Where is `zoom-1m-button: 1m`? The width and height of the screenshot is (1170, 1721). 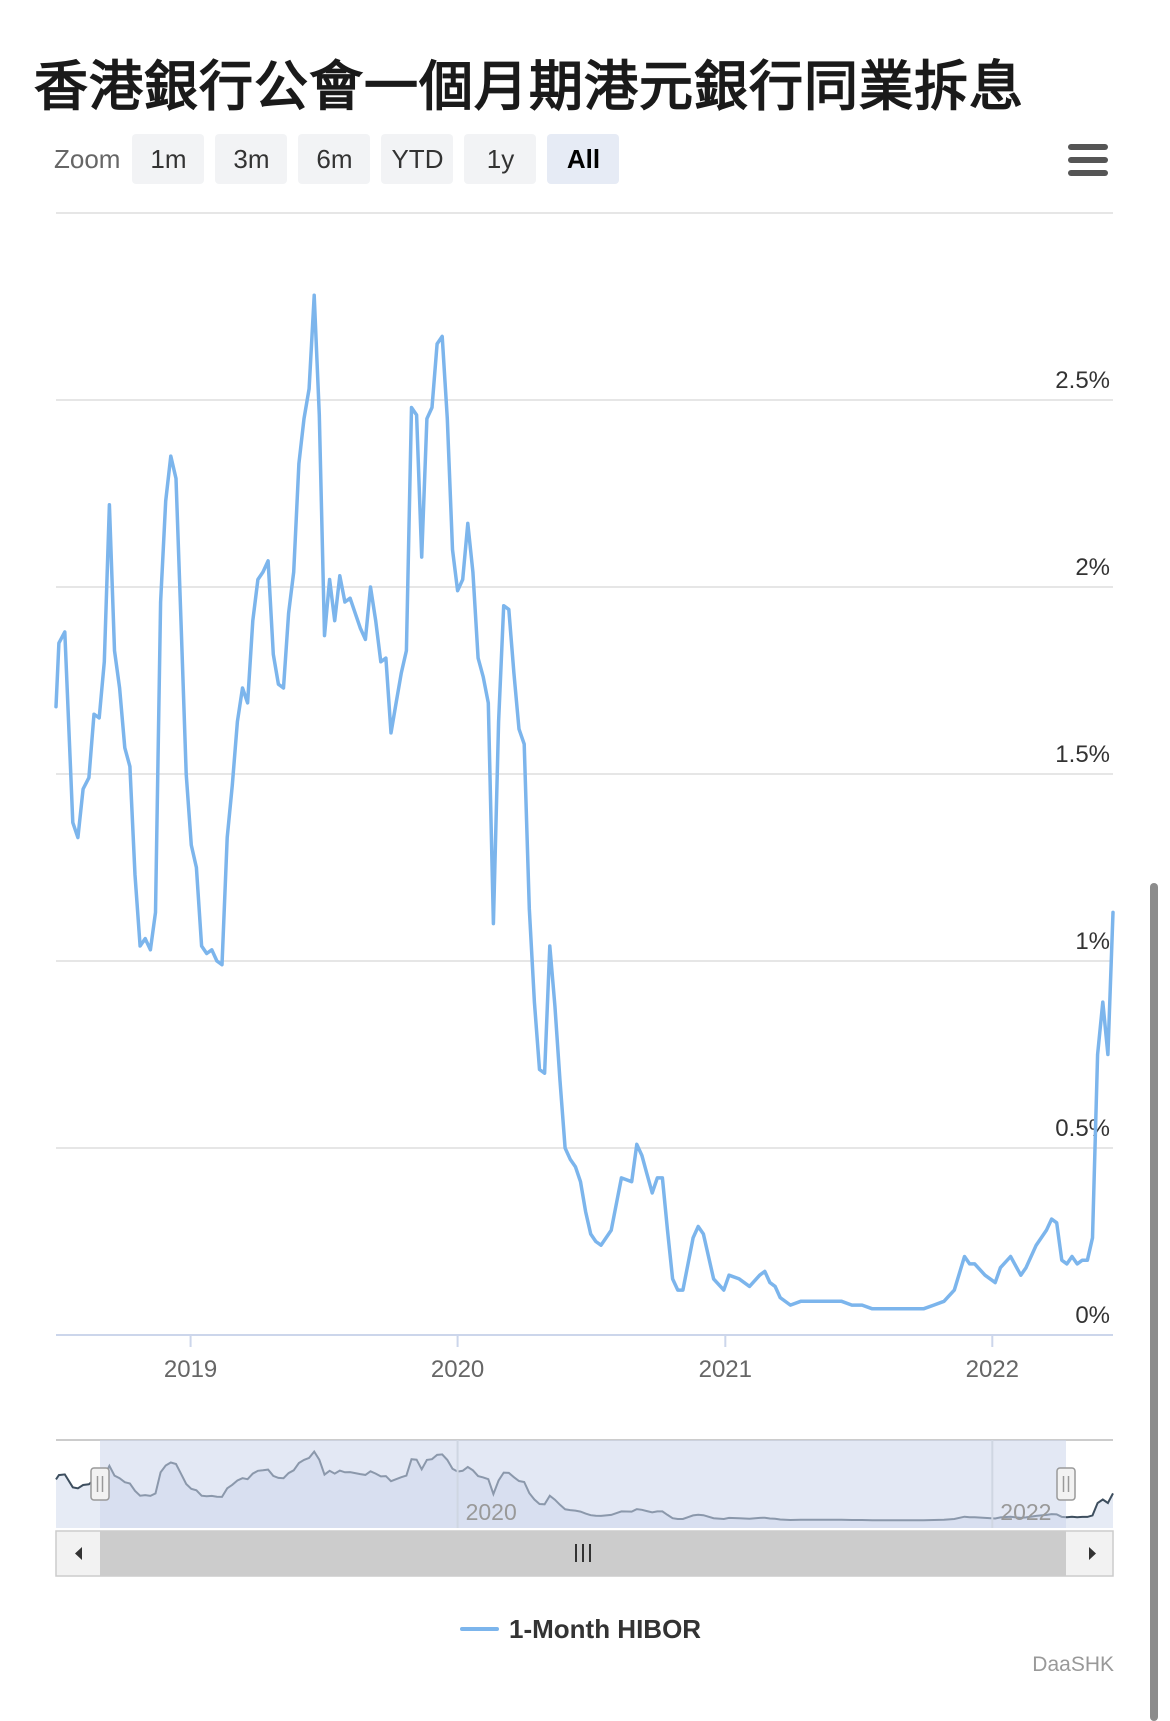 zoom-1m-button: 1m is located at coordinates (168, 159).